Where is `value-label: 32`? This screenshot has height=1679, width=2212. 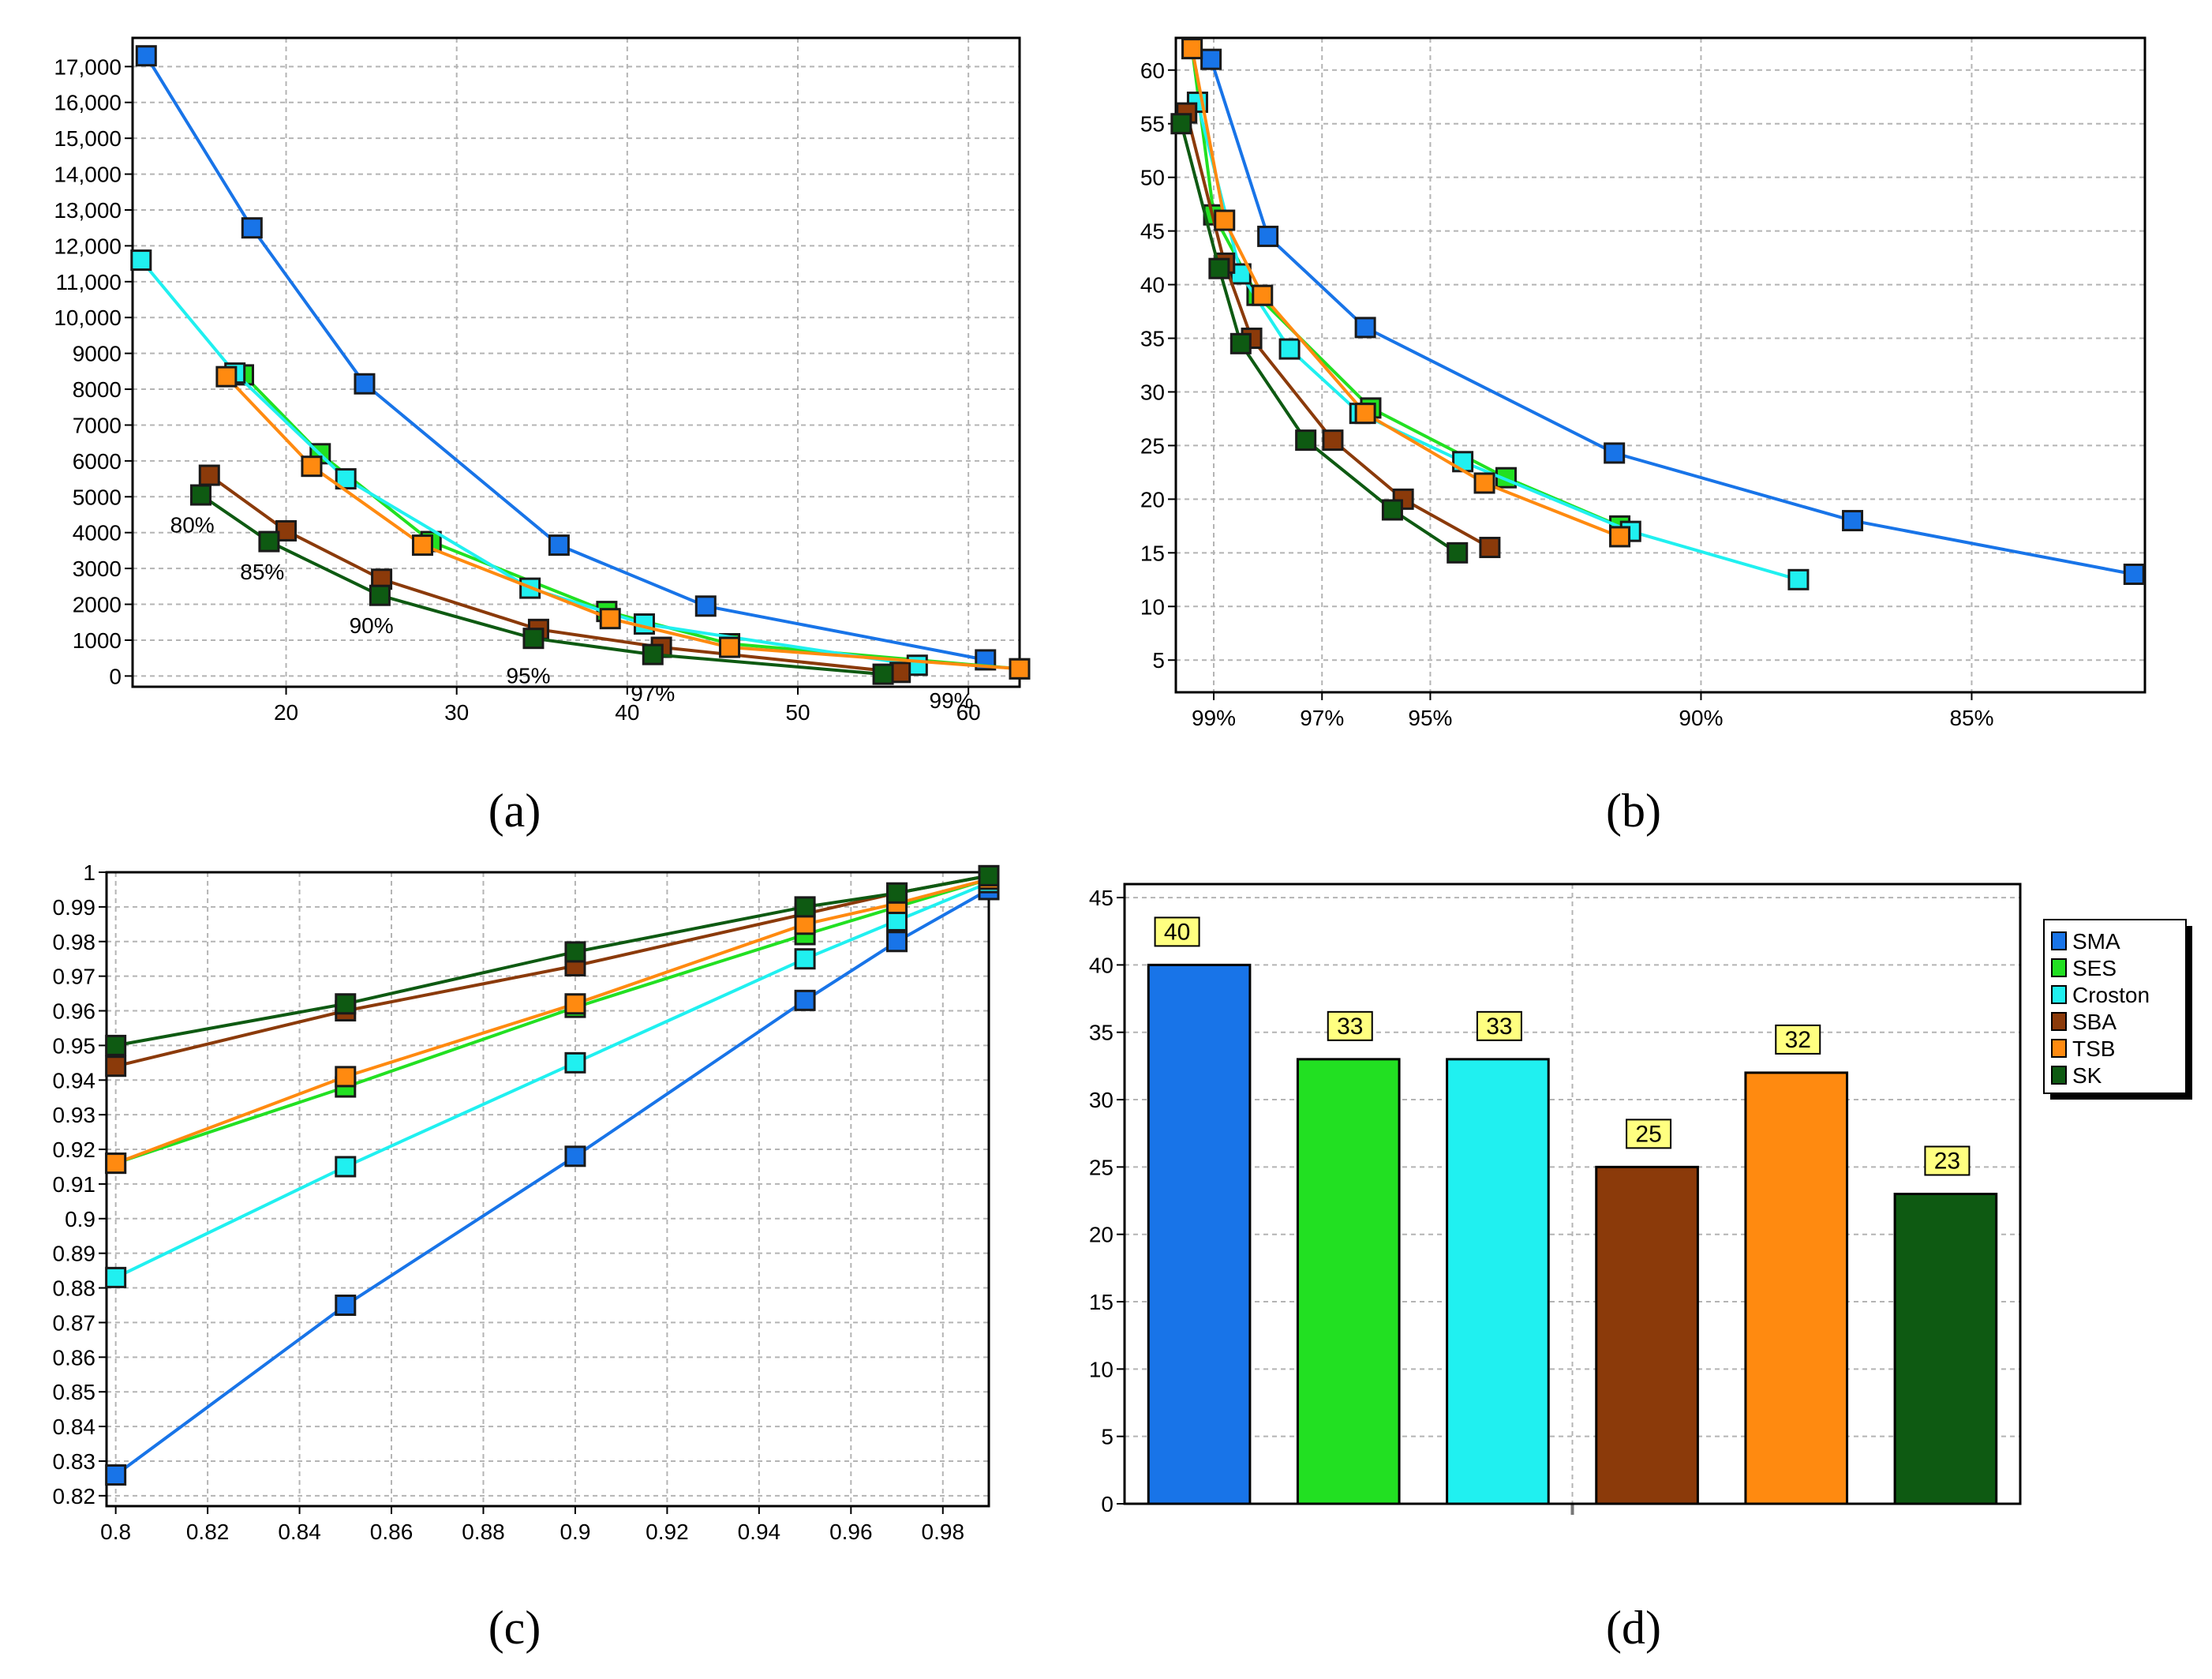
value-label: 32 is located at coordinates (1798, 1040).